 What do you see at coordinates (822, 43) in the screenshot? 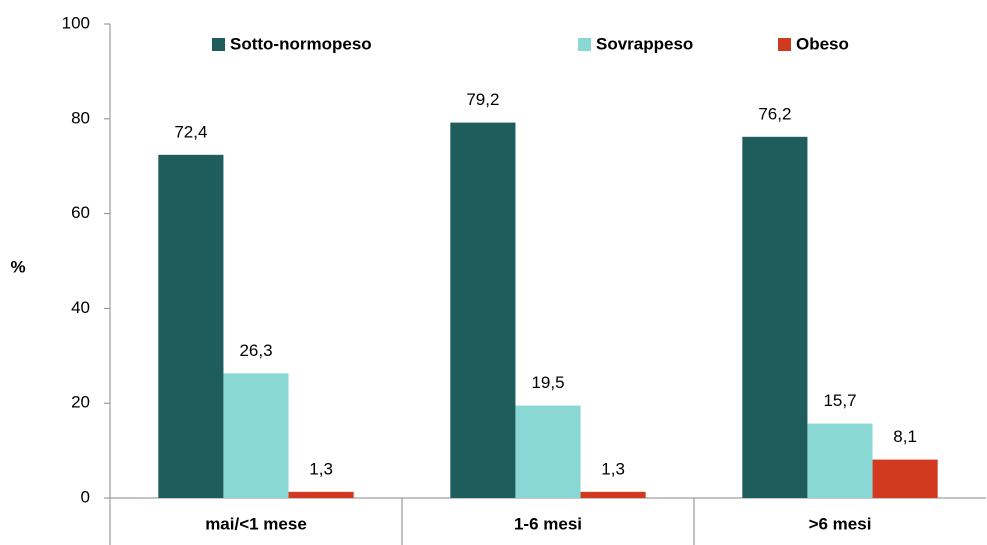
I see `legend-label: Obeso` at bounding box center [822, 43].